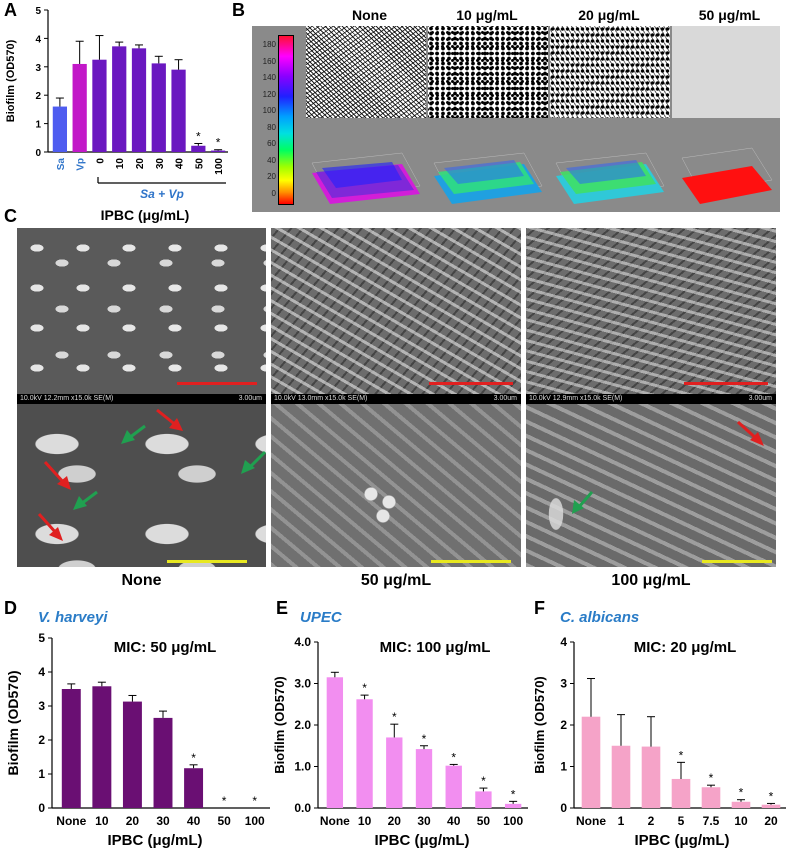  What do you see at coordinates (269, 44) in the screenshot?
I see `colorbar-tick-label: 180` at bounding box center [269, 44].